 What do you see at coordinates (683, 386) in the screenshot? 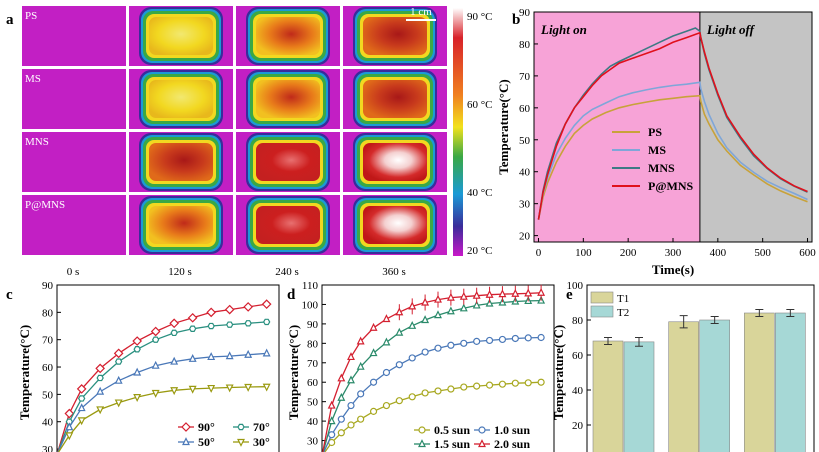
I see `bar` at bounding box center [683, 386].